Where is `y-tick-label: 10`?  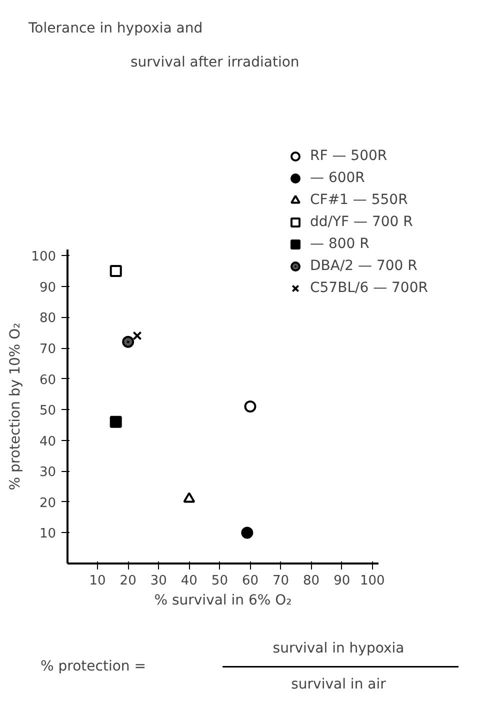
y-tick-label: 10 is located at coordinates (47, 534).